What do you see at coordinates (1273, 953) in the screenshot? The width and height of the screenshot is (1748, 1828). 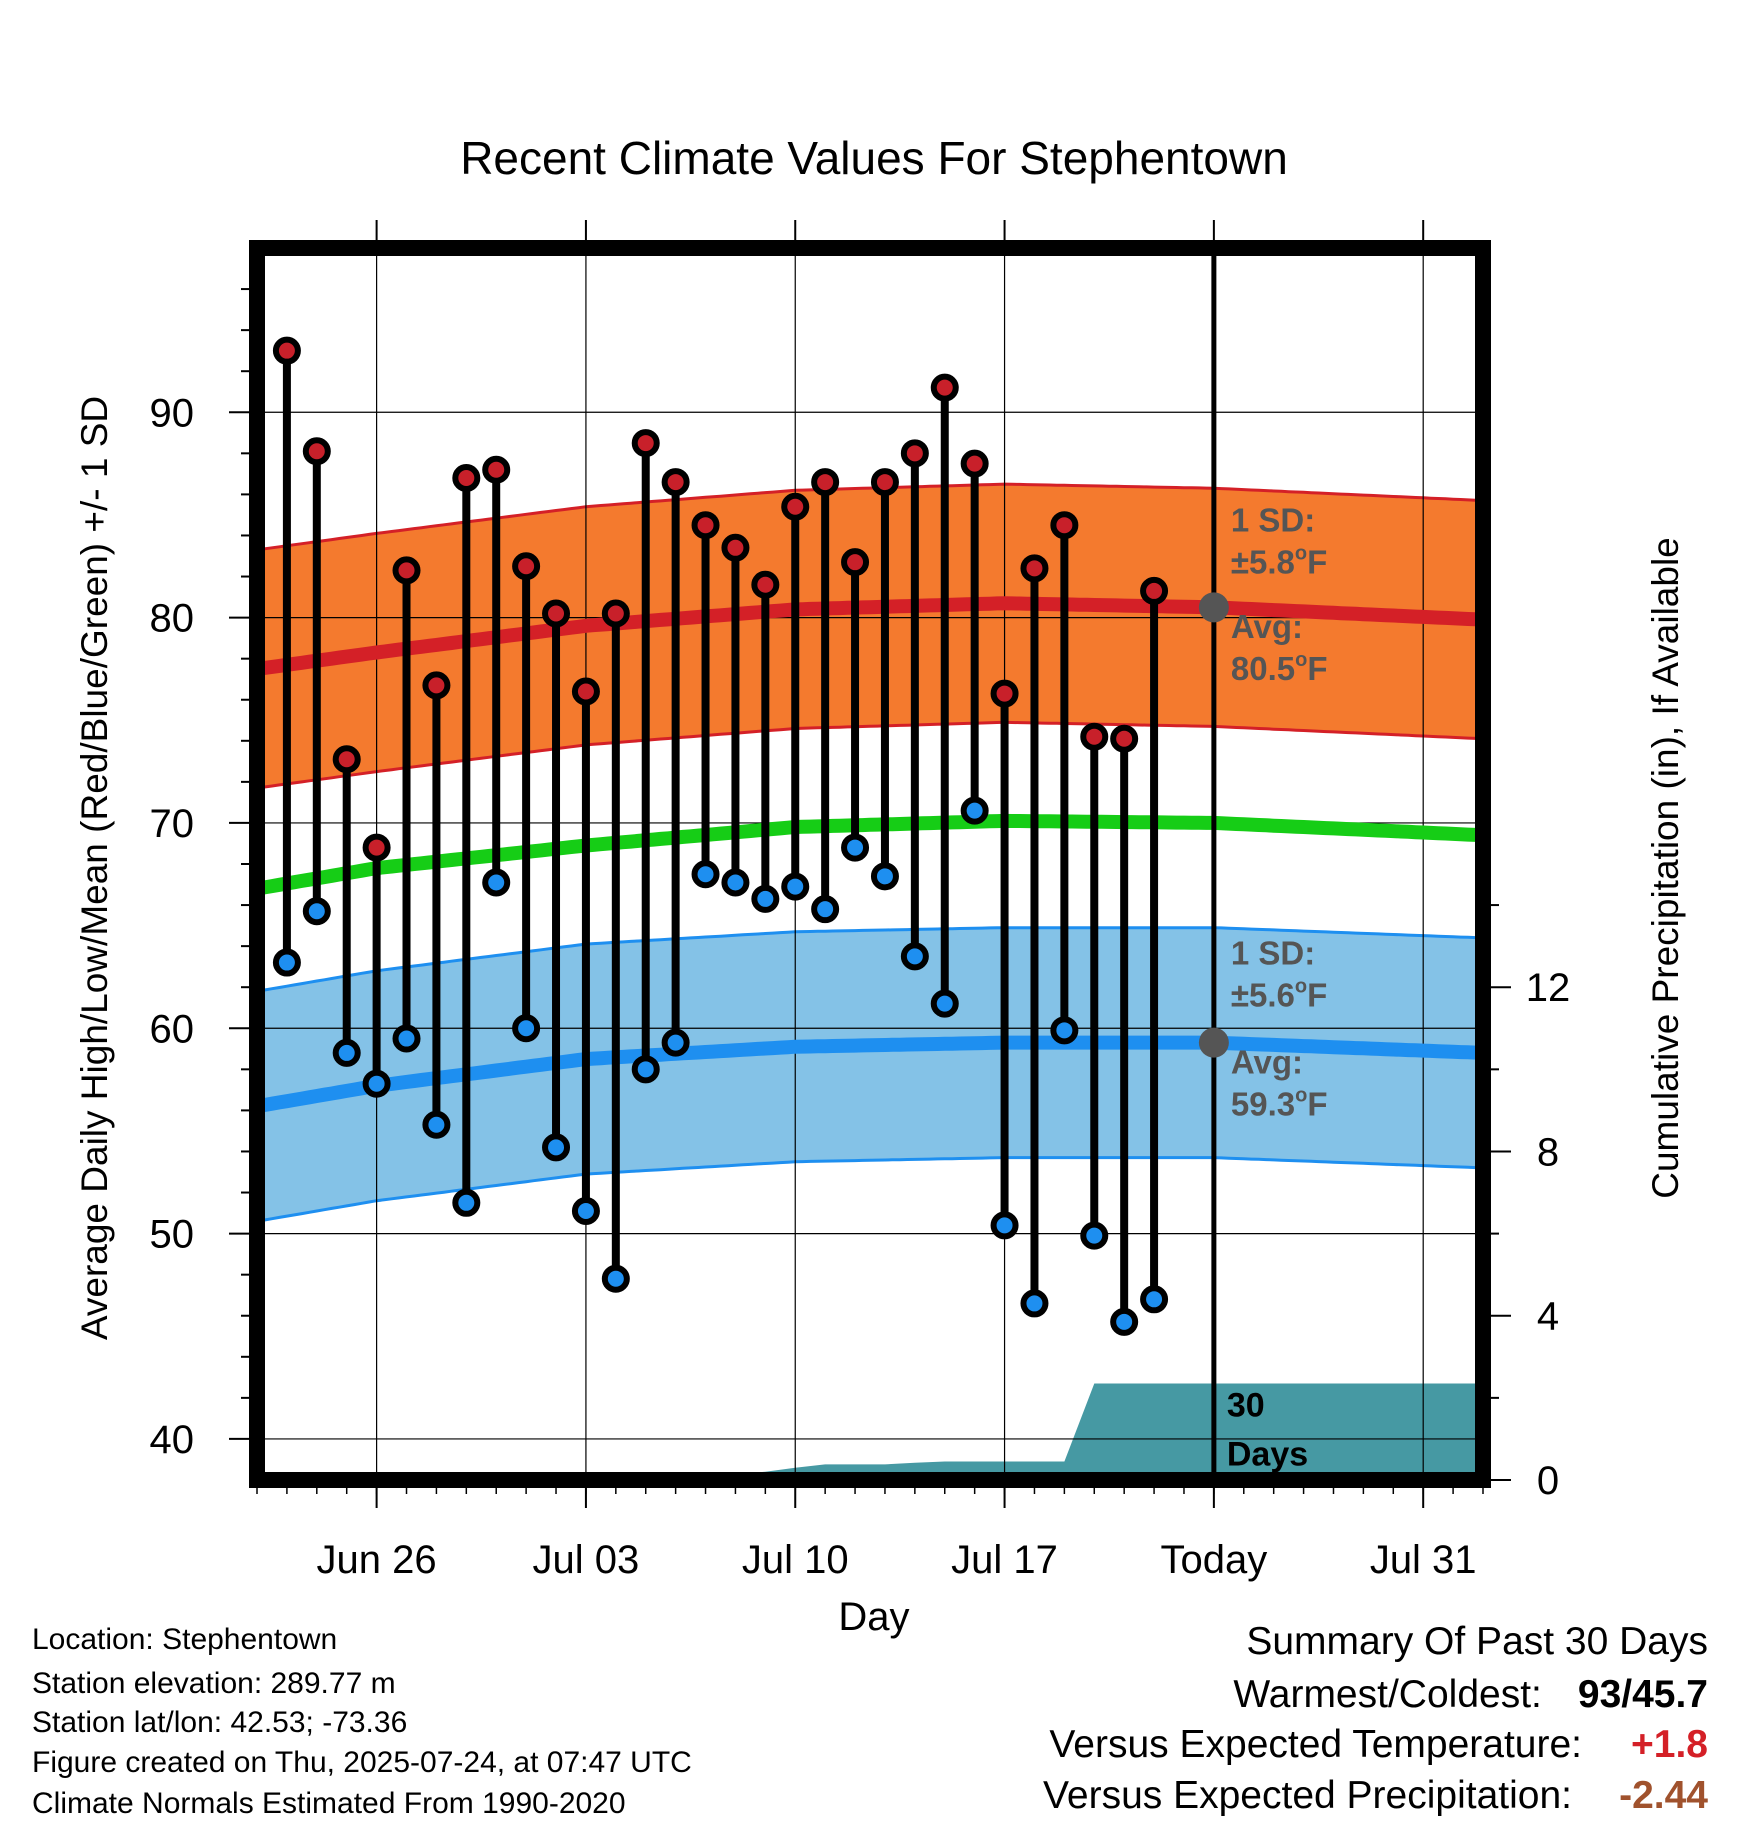 I see `low-sd-annotation-line1: 1 SD:` at bounding box center [1273, 953].